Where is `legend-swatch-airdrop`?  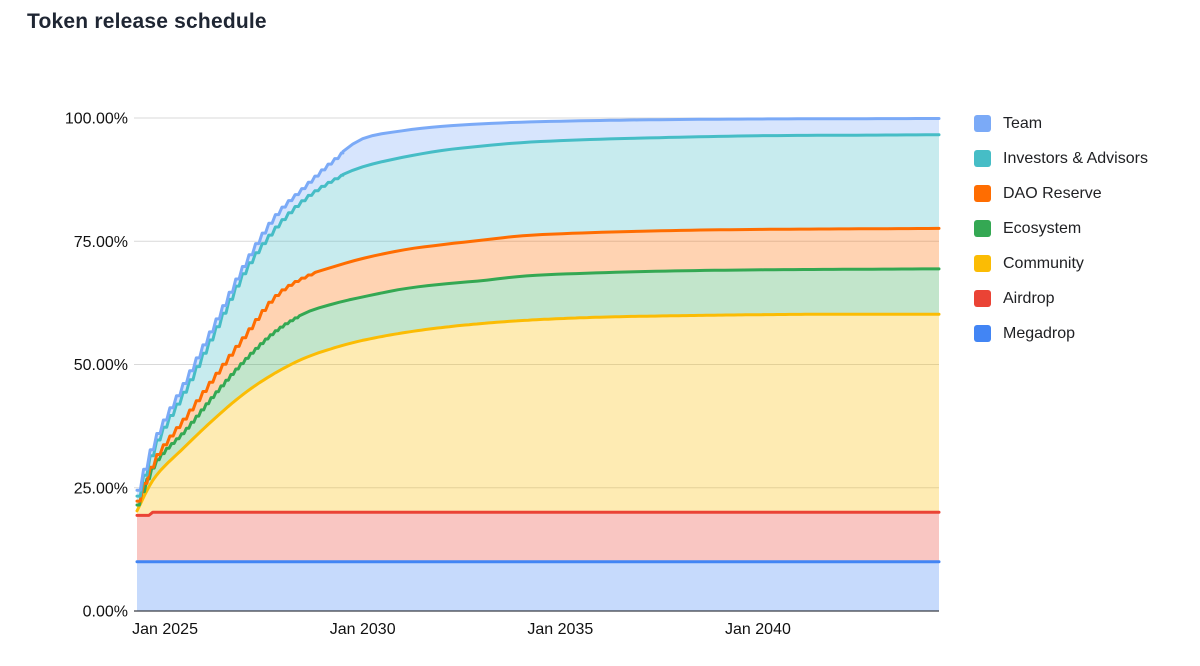 legend-swatch-airdrop is located at coordinates (982, 298).